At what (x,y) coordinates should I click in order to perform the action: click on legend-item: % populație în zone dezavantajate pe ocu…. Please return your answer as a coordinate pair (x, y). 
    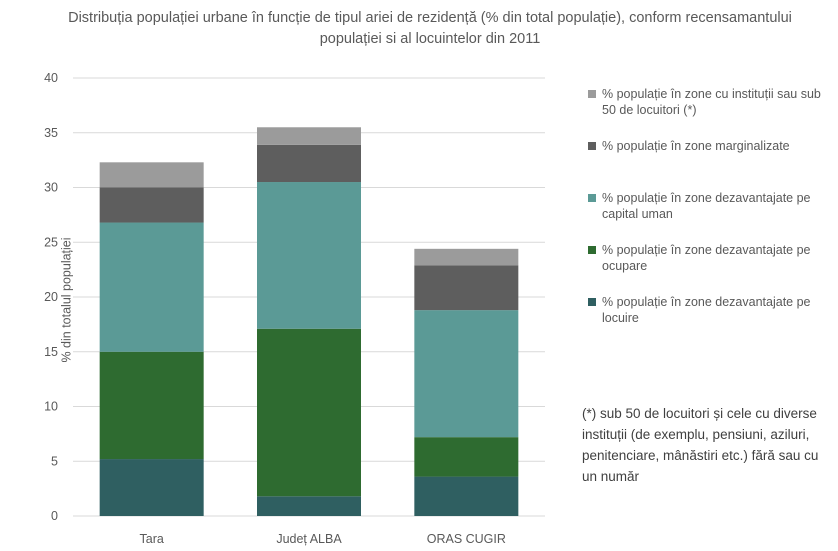
    Looking at the image, I should click on (708, 268).